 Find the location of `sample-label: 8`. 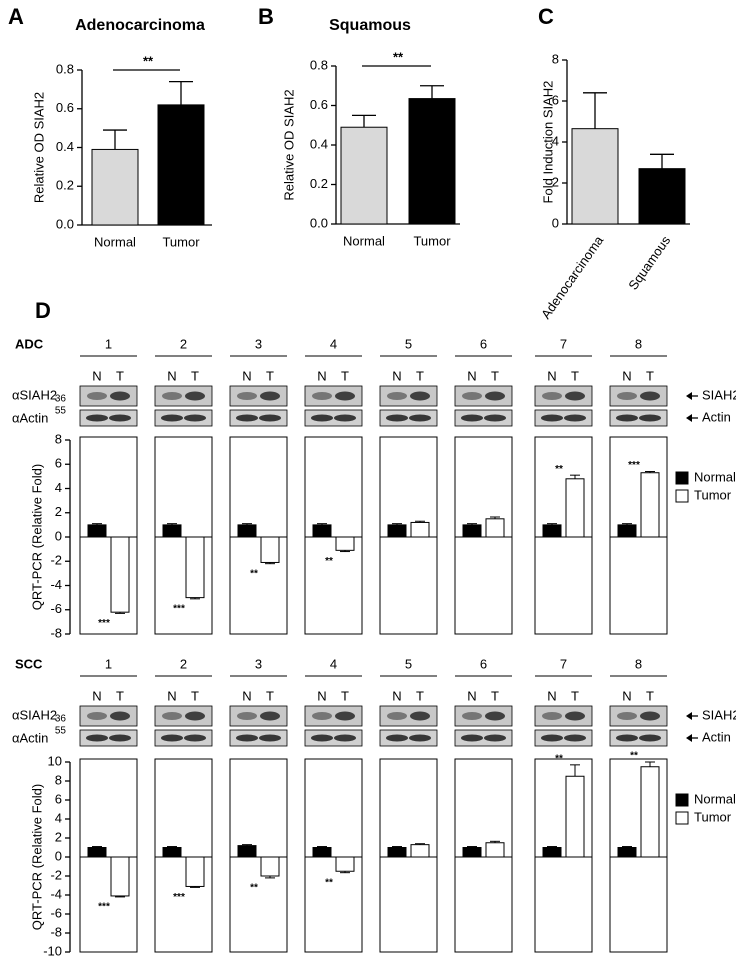

sample-label: 8 is located at coordinates (638, 663).